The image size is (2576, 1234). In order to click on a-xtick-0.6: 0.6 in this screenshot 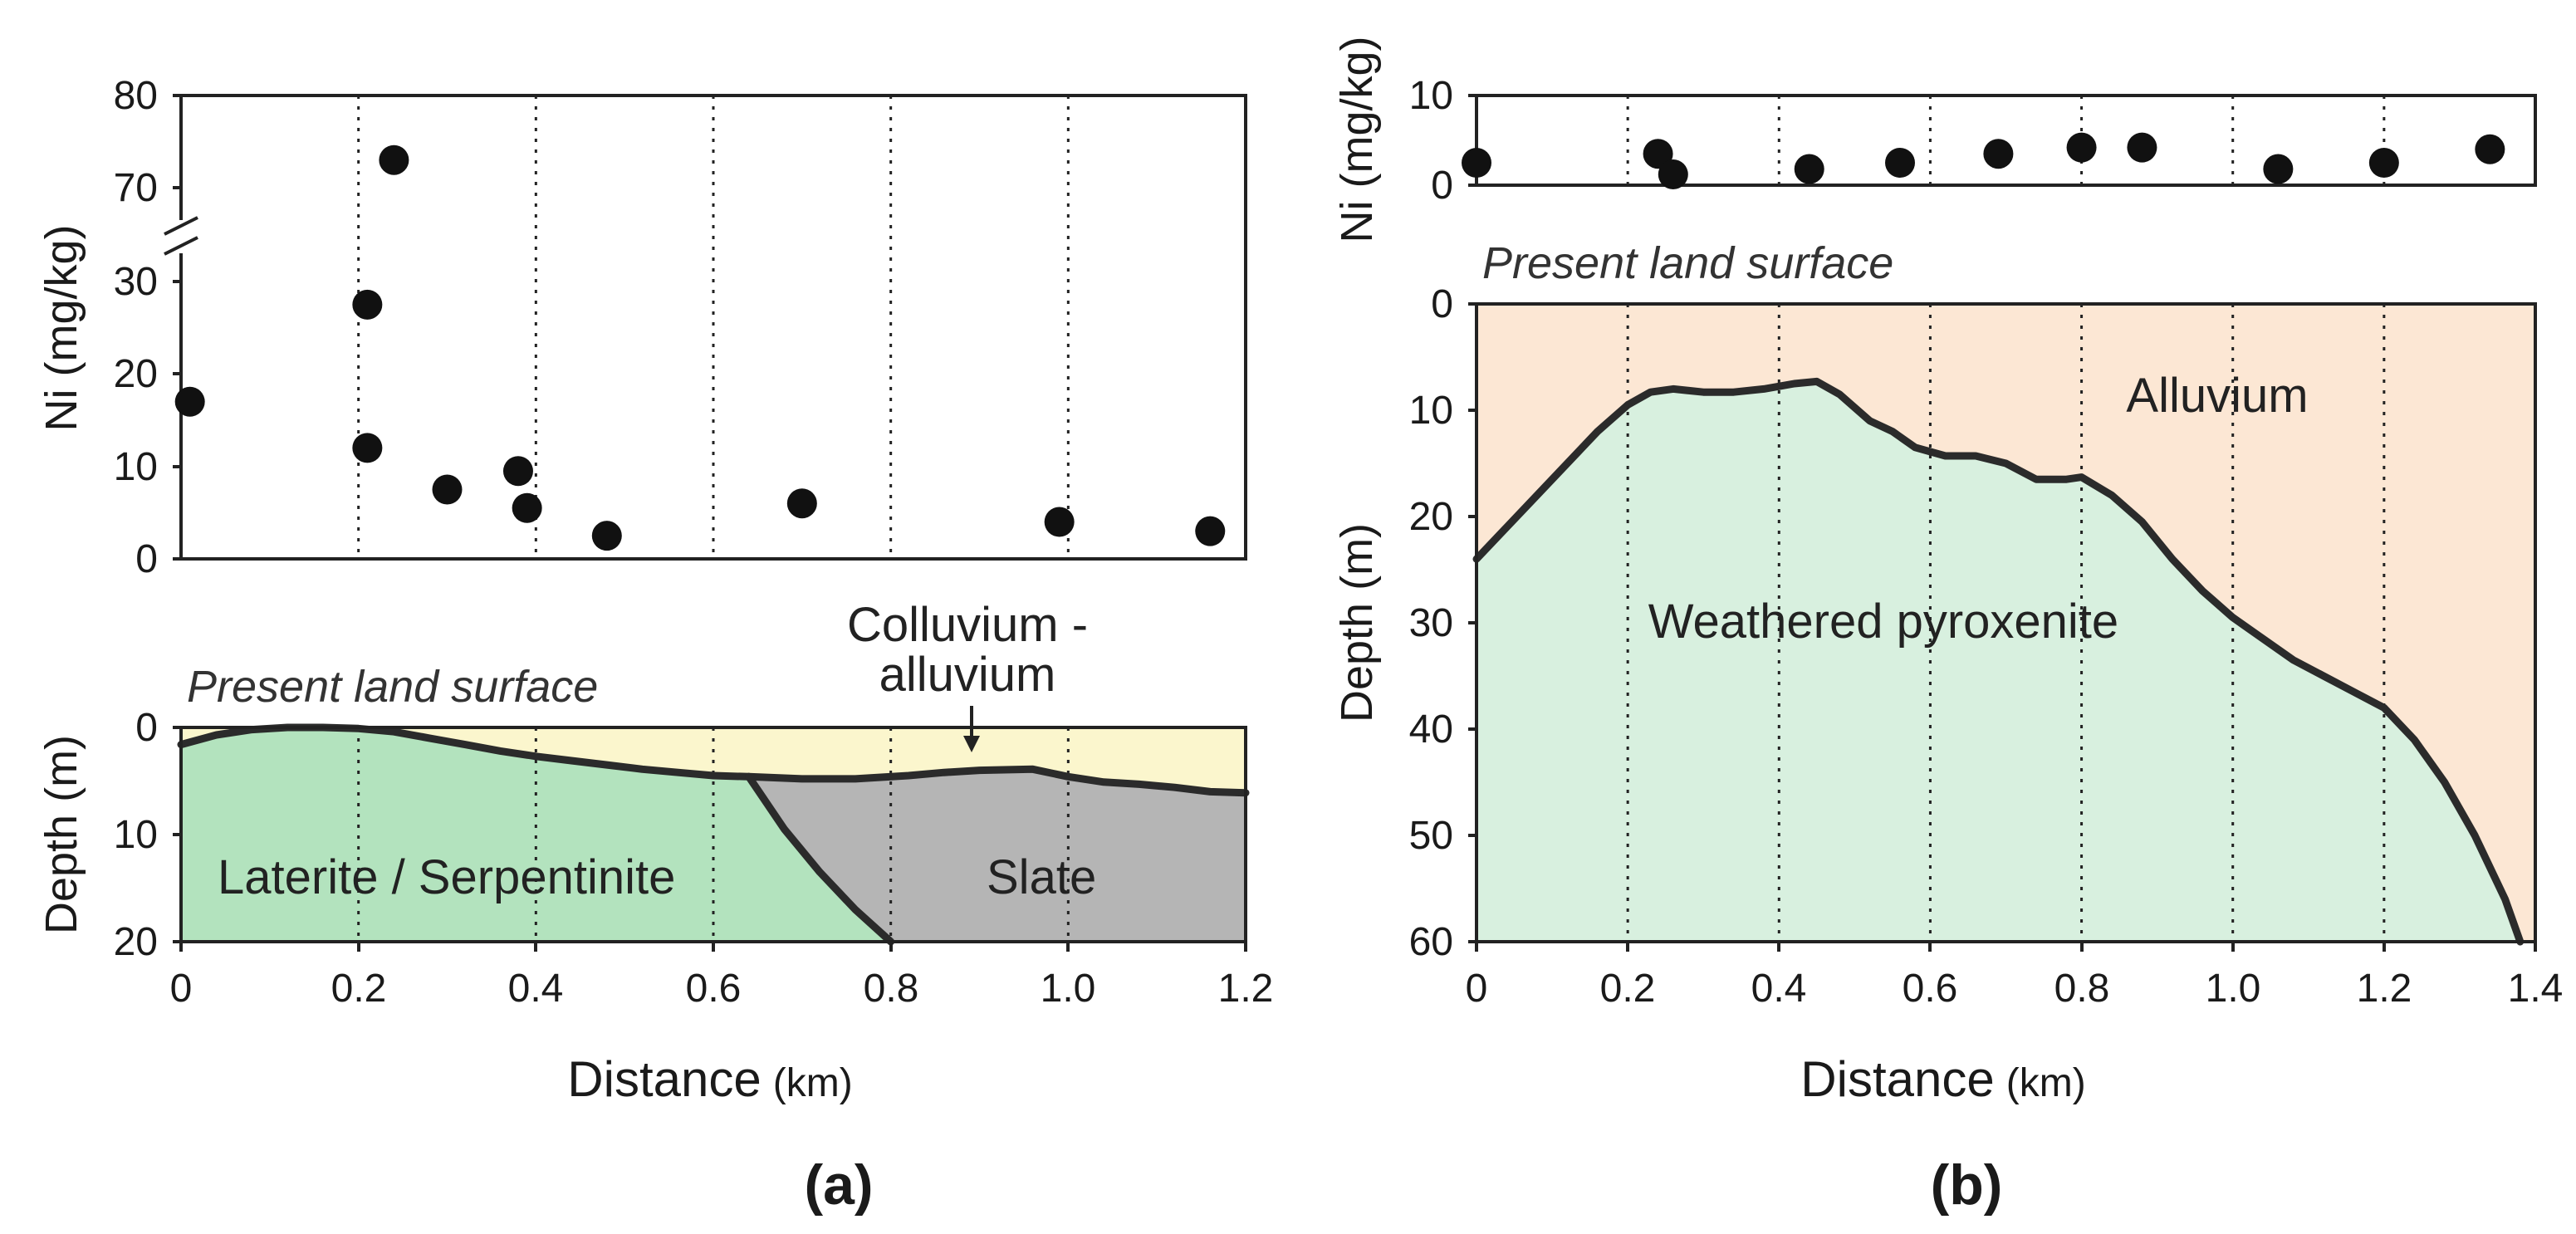, I will do `click(714, 989)`.